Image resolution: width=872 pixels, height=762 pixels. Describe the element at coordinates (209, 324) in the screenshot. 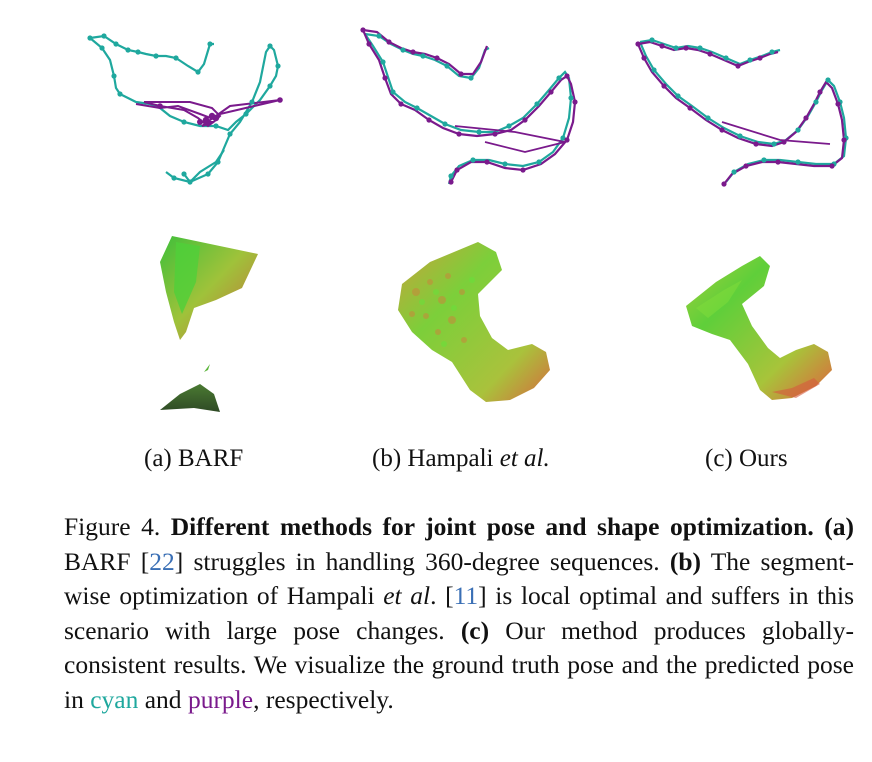

I see `shape-render-barf` at that location.